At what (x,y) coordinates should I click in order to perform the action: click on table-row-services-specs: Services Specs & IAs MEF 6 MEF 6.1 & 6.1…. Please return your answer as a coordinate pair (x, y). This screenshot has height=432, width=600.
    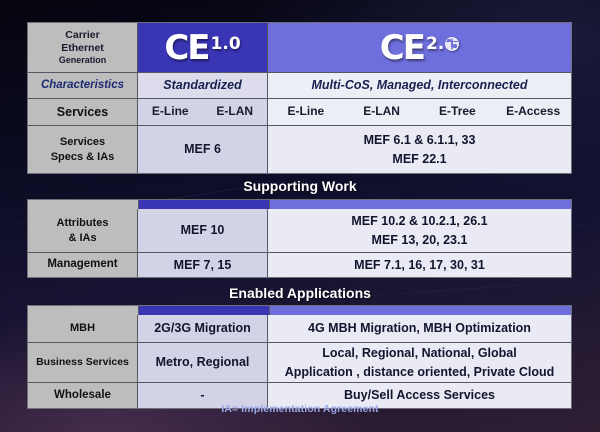
    Looking at the image, I should click on (299, 149).